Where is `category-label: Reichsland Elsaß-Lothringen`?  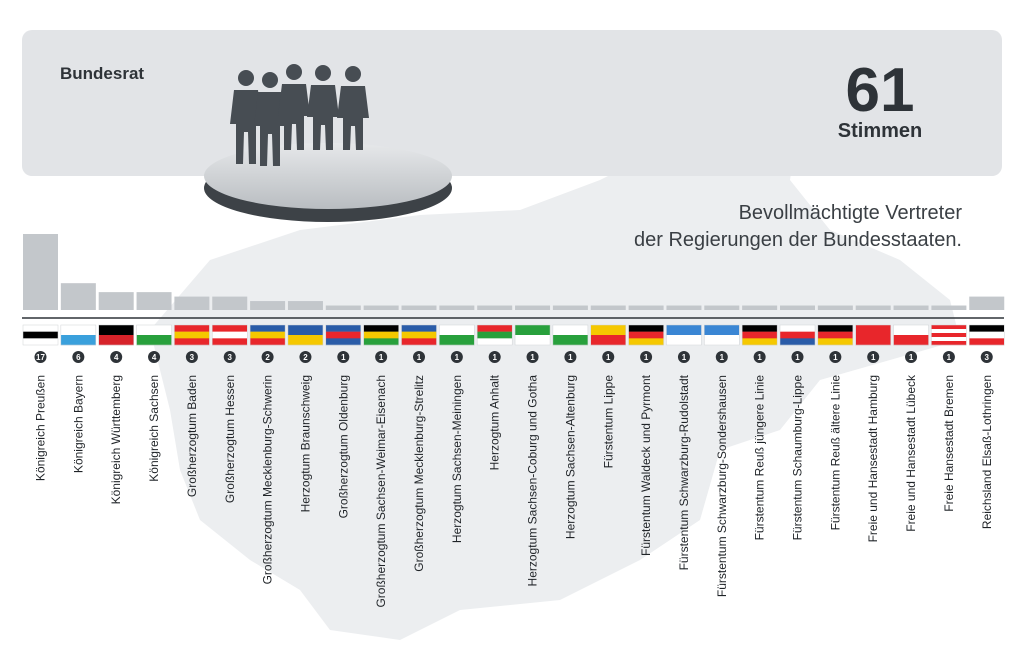 category-label: Reichsland Elsaß-Lothringen is located at coordinates (987, 452).